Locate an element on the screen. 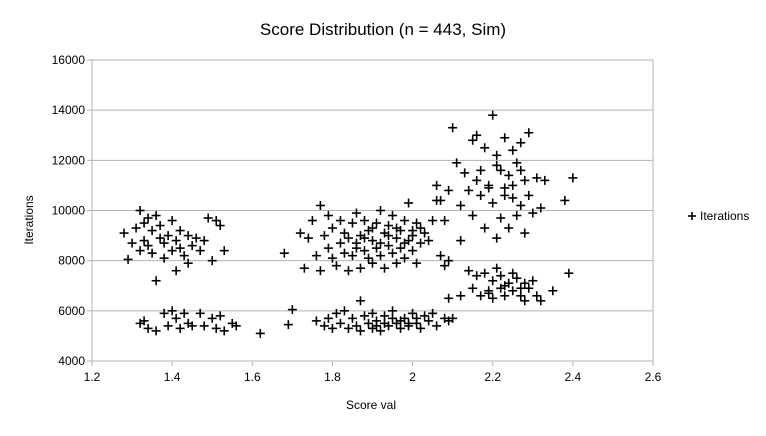 Image resolution: width=766 pixels, height=436 pixels. y-axis-ticks: 4000 6000 8000 10000 12000 14000 16000 is located at coordinates (72, 210).